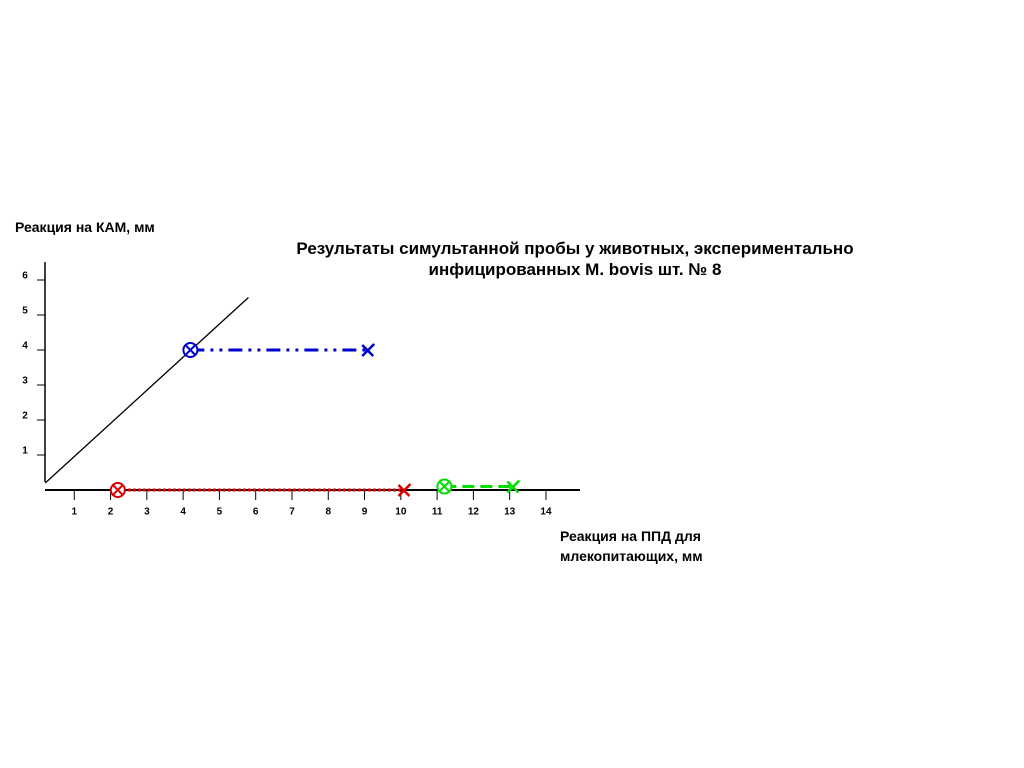 Image resolution: width=1024 pixels, height=768 pixels. I want to click on x-tick-label: 1, so click(75, 512).